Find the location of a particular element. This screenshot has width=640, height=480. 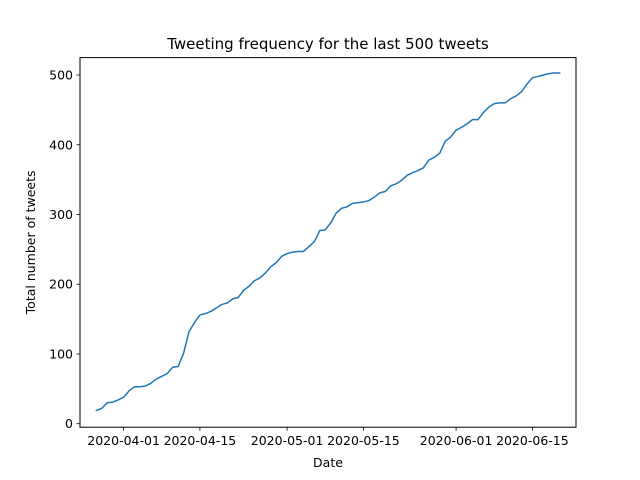

x-tick-label: 2020-06-01 is located at coordinates (456, 440).